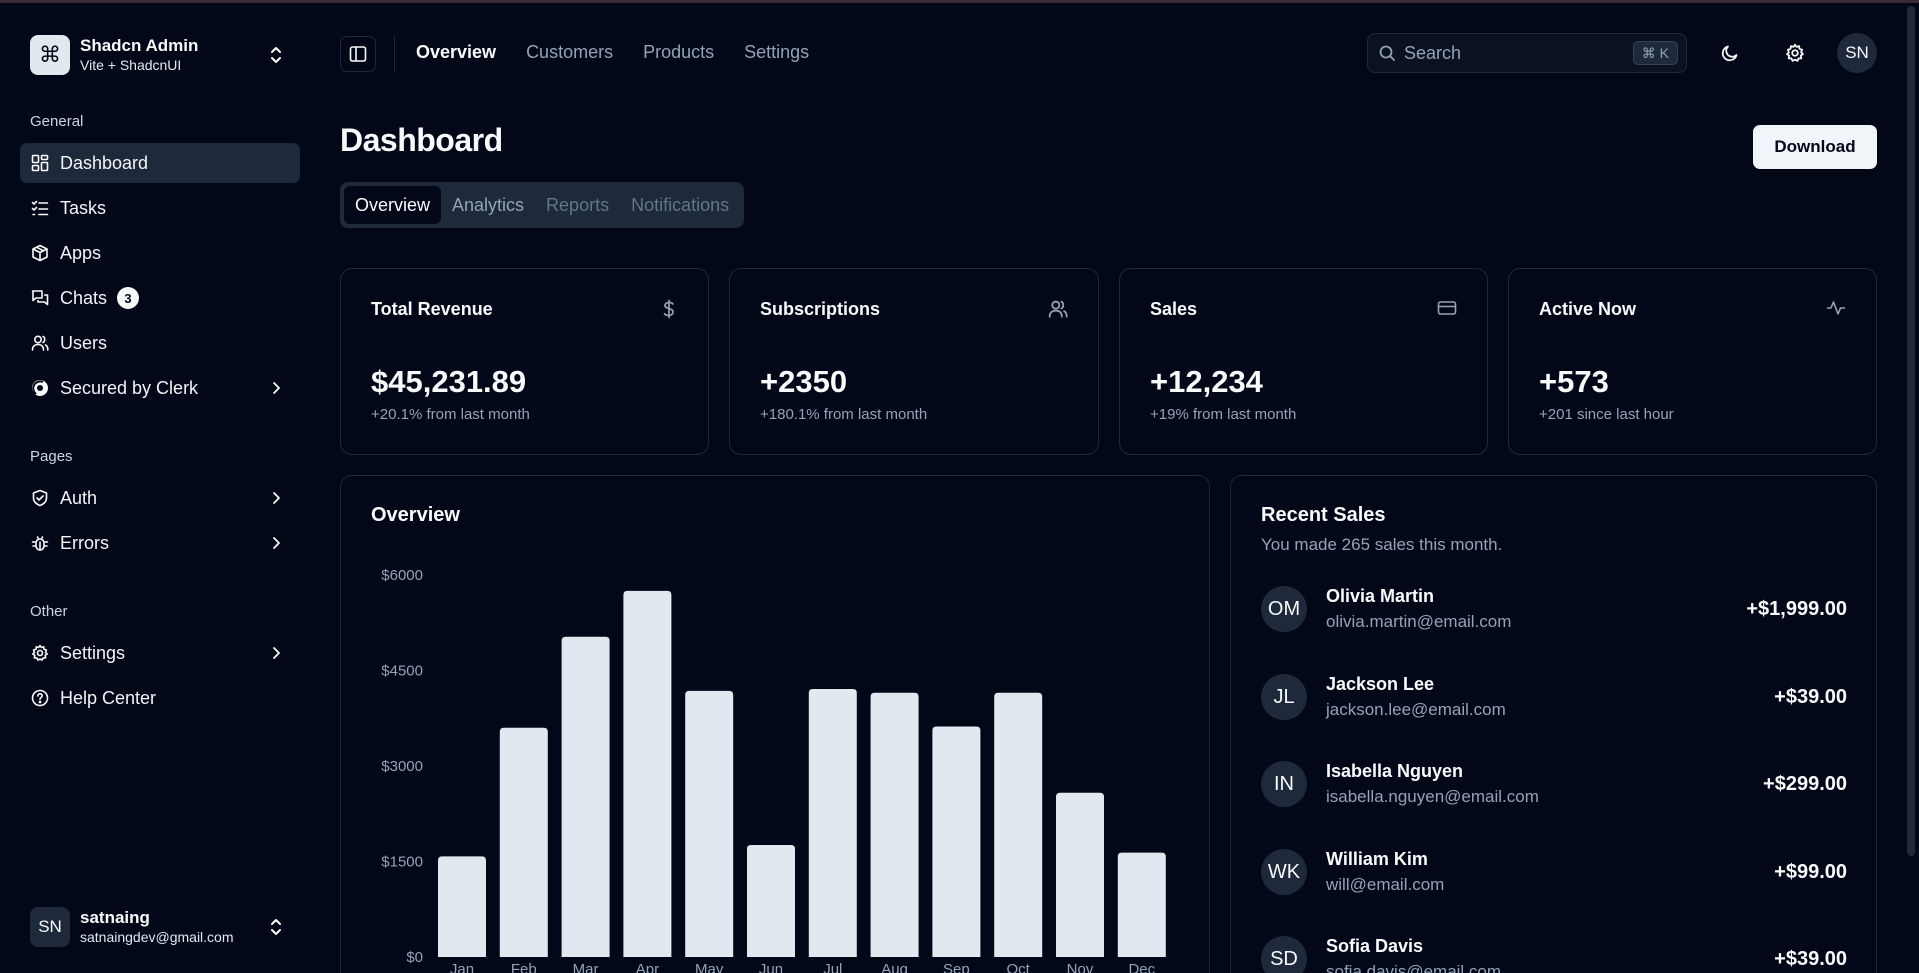  Describe the element at coordinates (1554, 874) in the screenshot. I see `sale-item: WK William Kim will@email.com +$99.00` at that location.